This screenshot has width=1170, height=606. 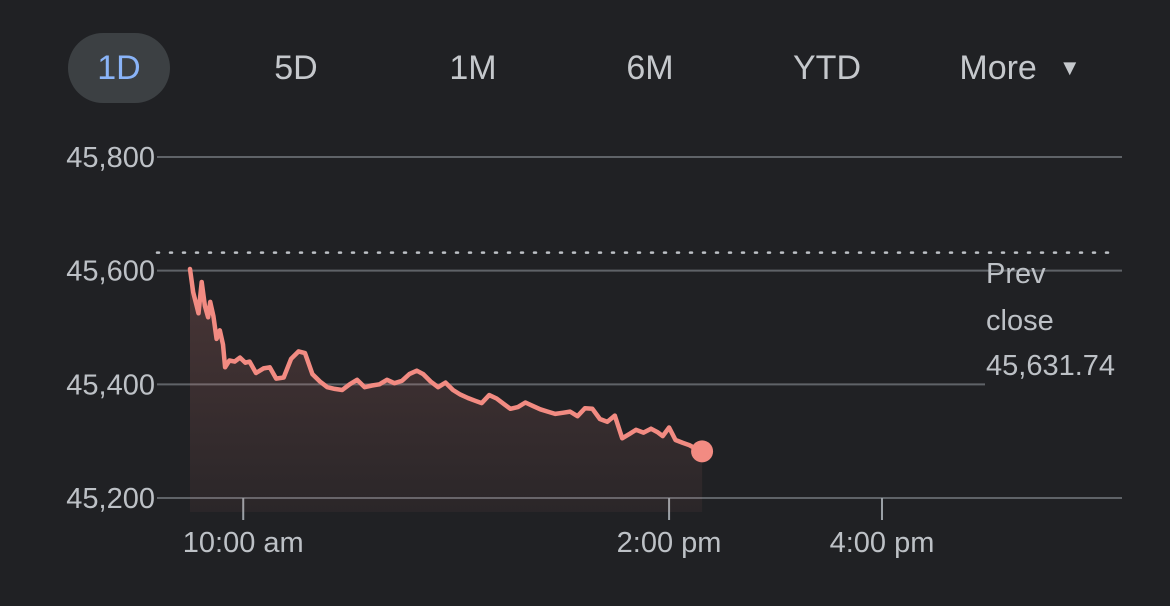 I want to click on prev-close-label: close, so click(x=1020, y=321).